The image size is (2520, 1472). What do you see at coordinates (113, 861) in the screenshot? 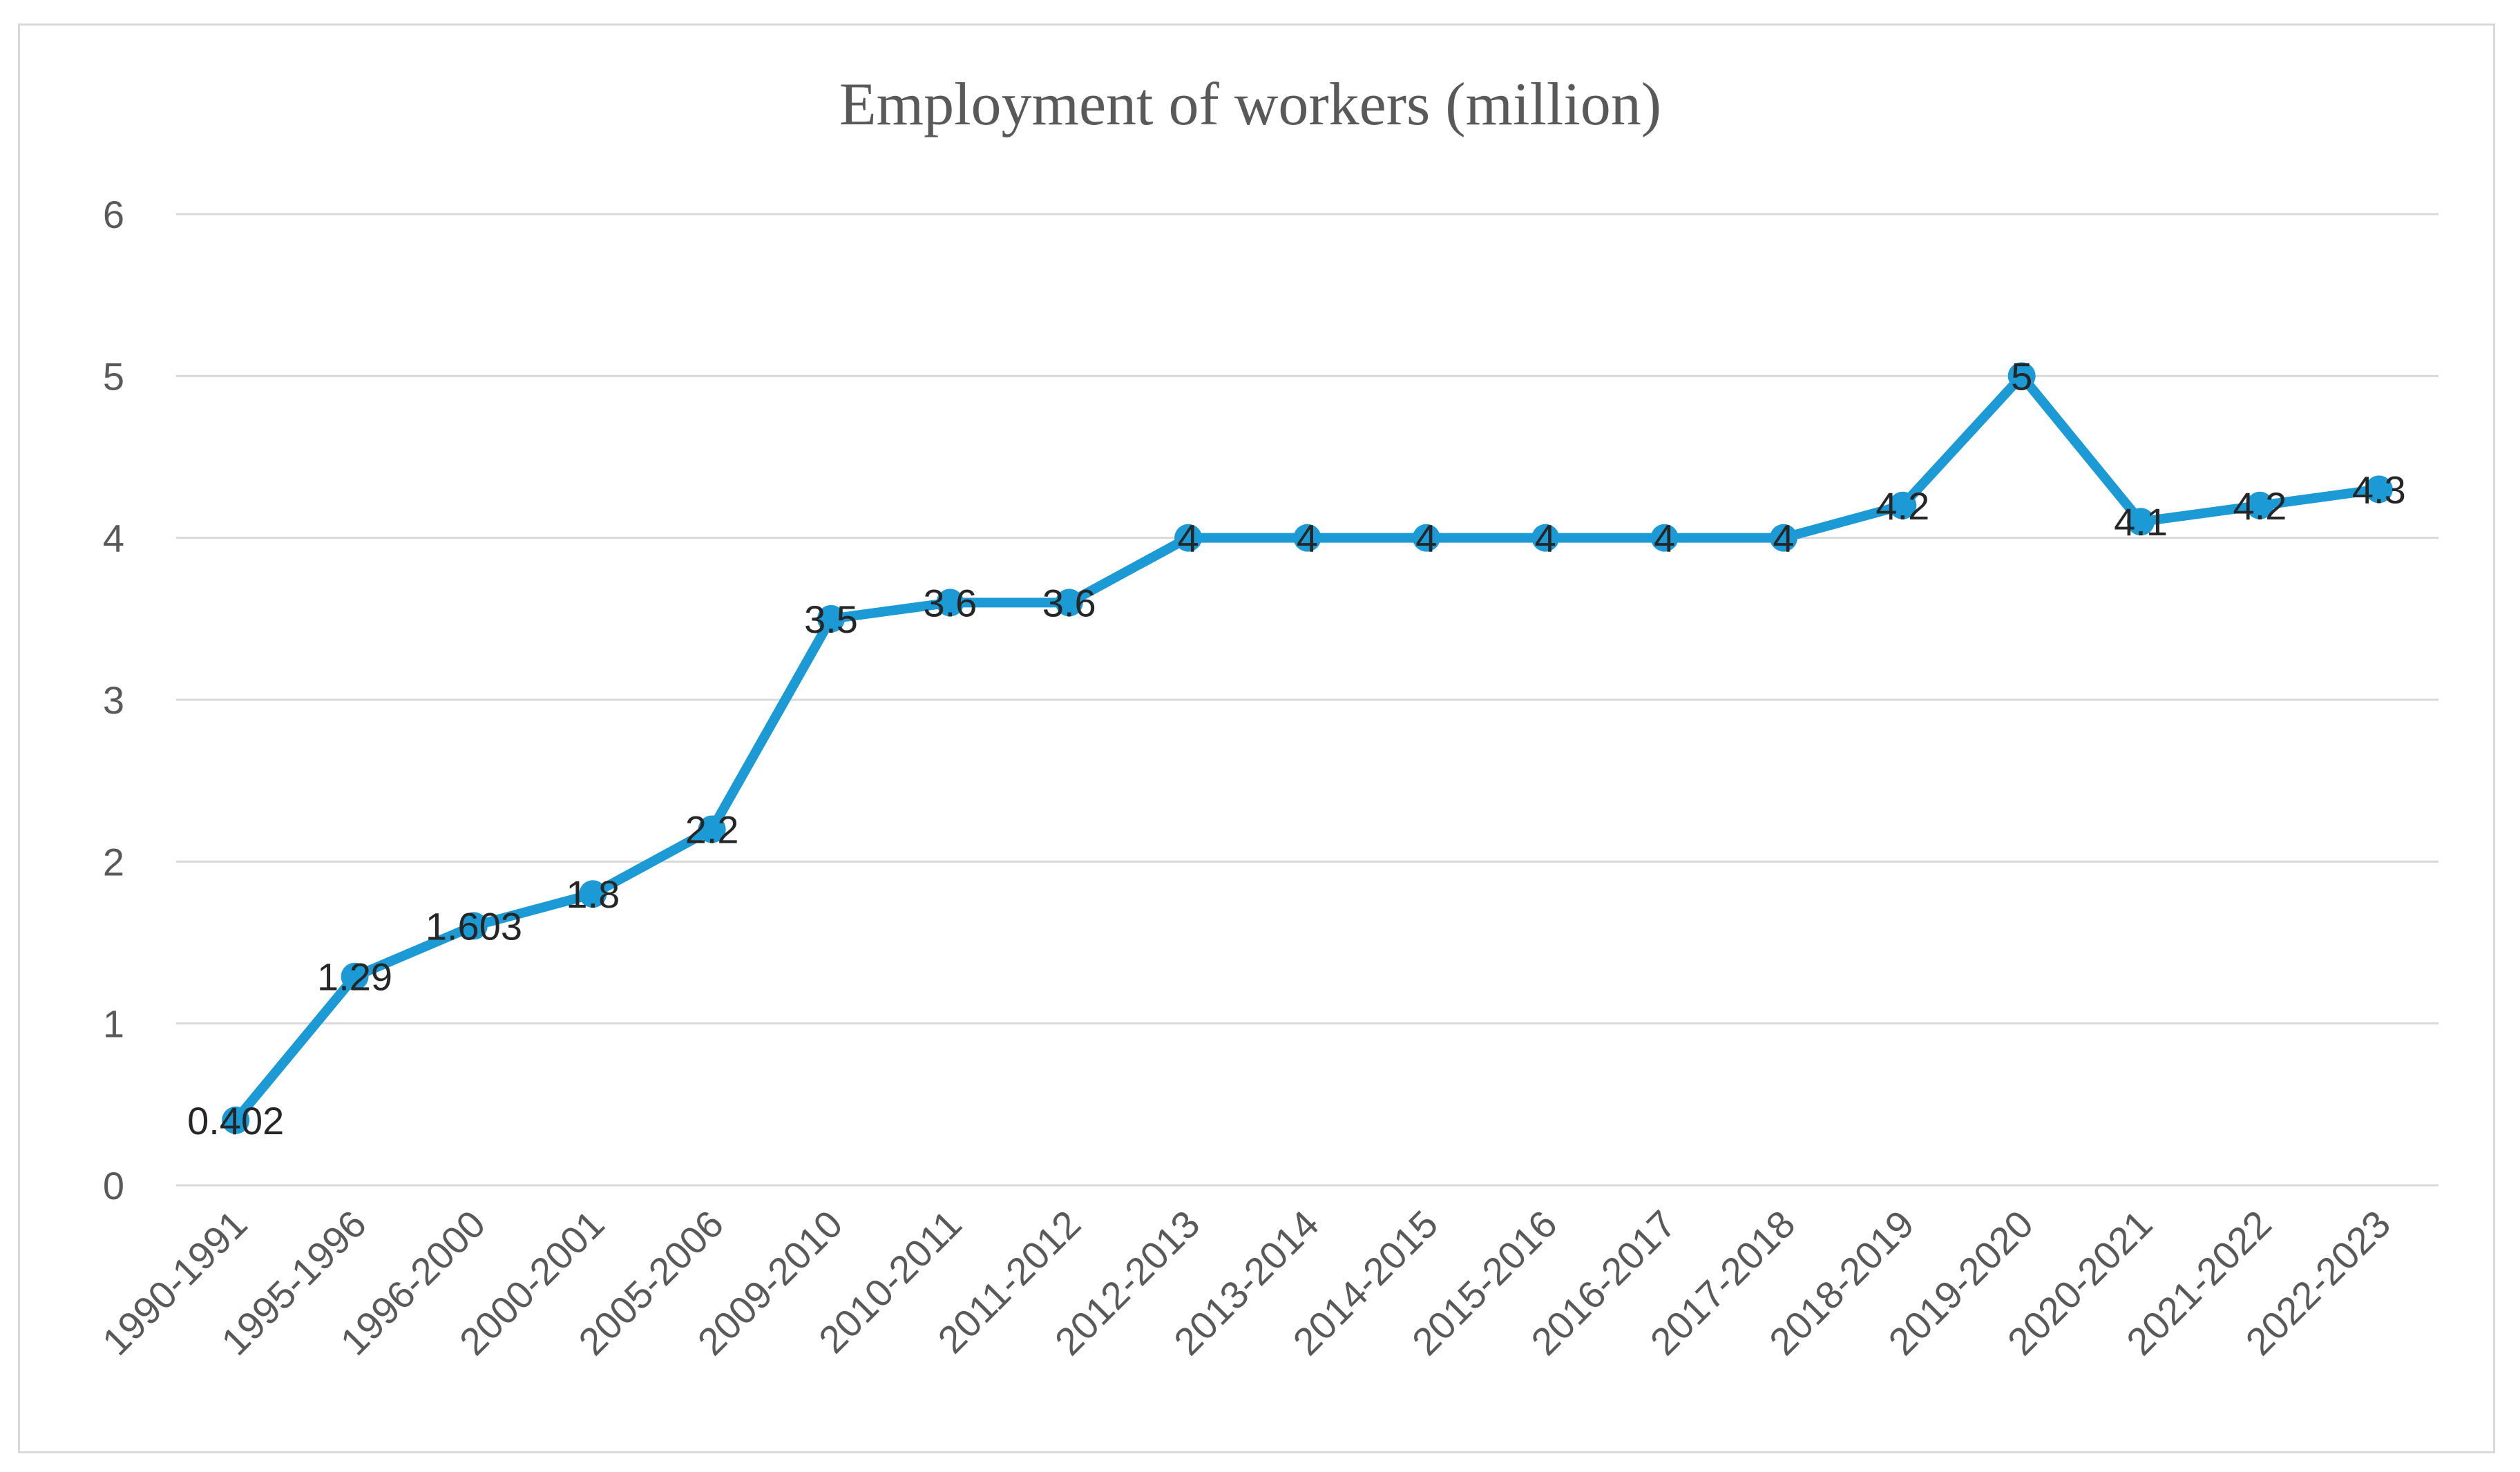
I see `y-tick-label: 2` at bounding box center [113, 861].